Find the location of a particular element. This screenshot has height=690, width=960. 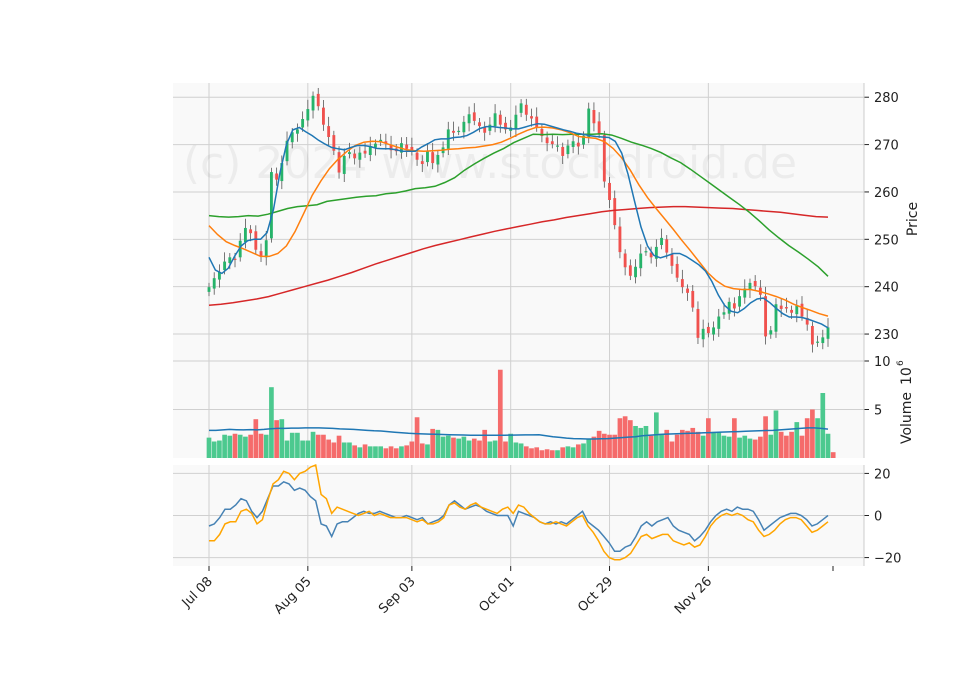

oscillator-series is located at coordinates (518, 512).